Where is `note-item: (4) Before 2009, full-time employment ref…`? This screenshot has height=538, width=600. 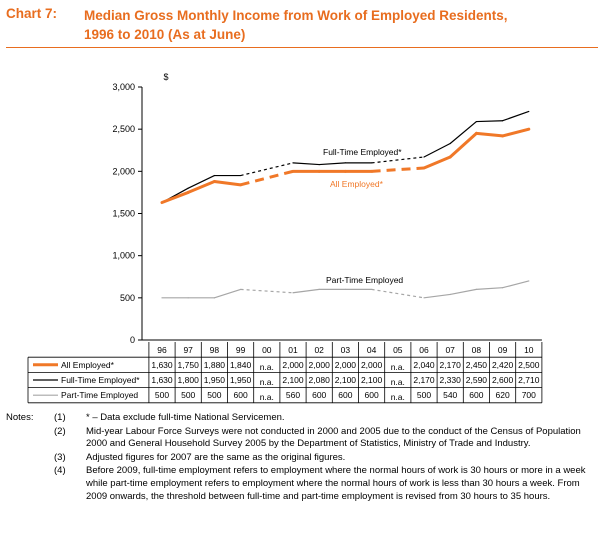 note-item: (4) Before 2009, full-time employment ref… is located at coordinates (301, 484).